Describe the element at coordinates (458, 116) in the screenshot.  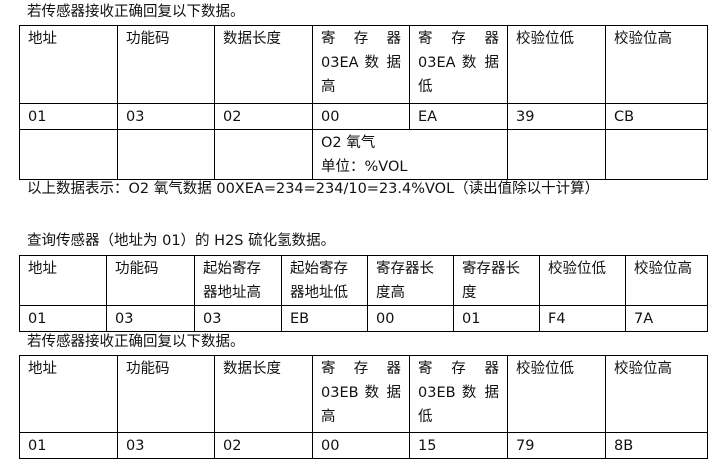
I see `cell: EA` at that location.